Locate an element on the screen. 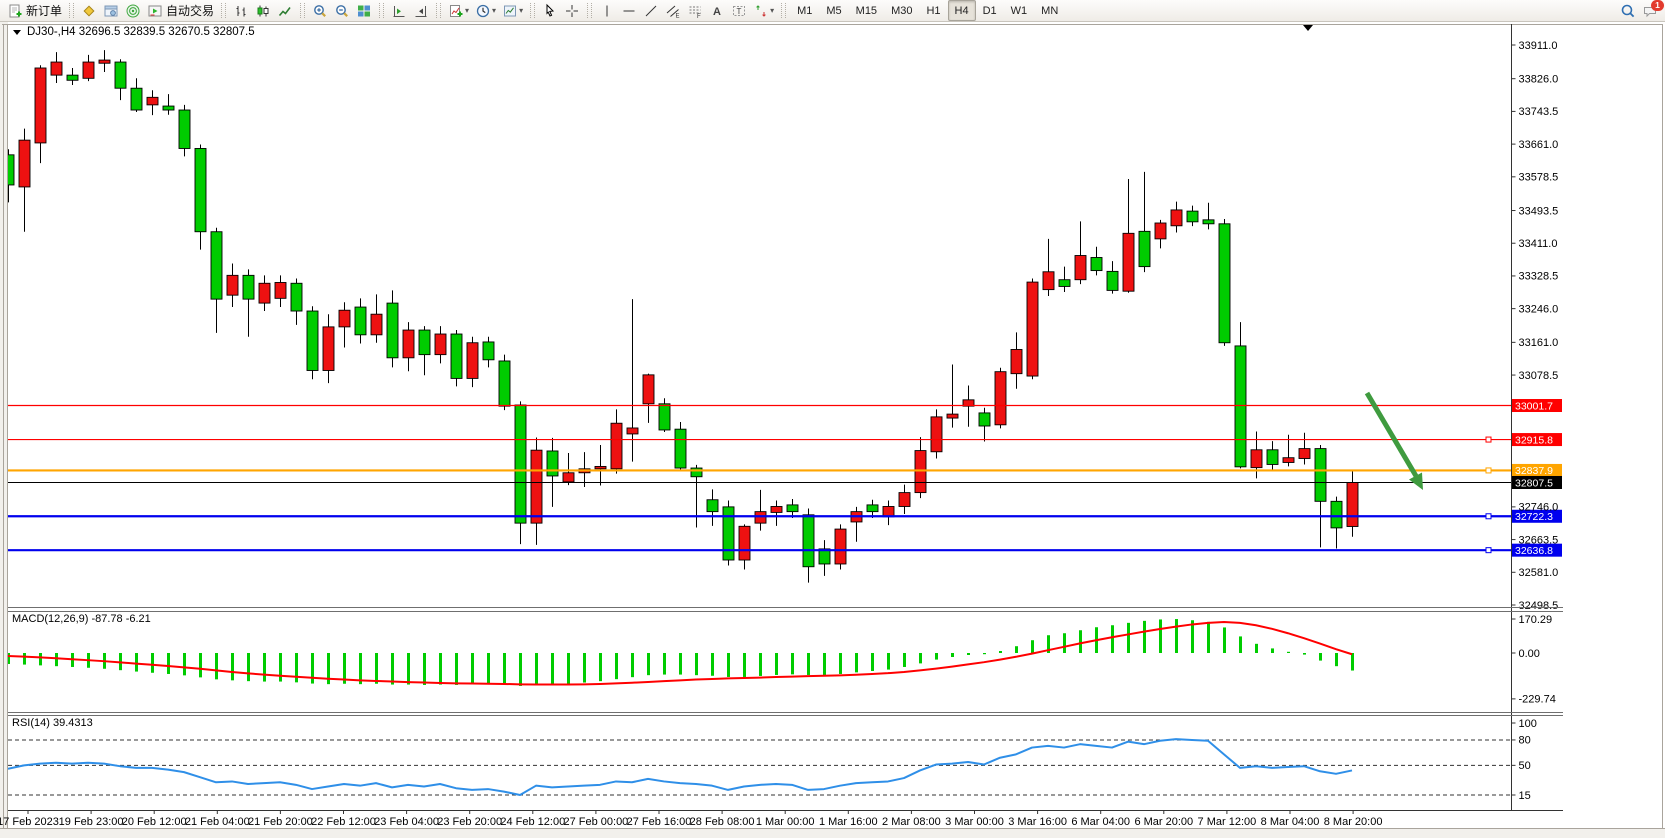  bar-chart-button is located at coordinates (241, 10).